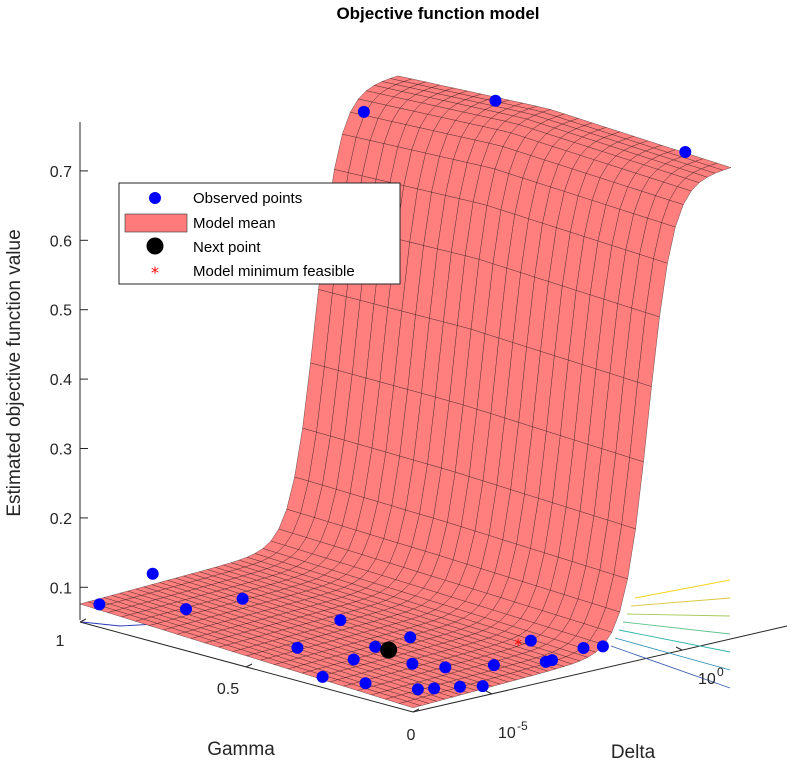  What do you see at coordinates (228, 689) in the screenshot?
I see `x-tick-label: 0.5` at bounding box center [228, 689].